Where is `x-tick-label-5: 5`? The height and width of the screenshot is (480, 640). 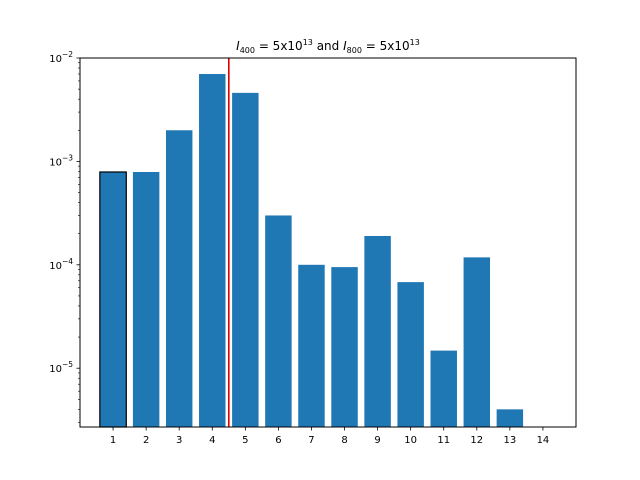 x-tick-label-5: 5 is located at coordinates (245, 440).